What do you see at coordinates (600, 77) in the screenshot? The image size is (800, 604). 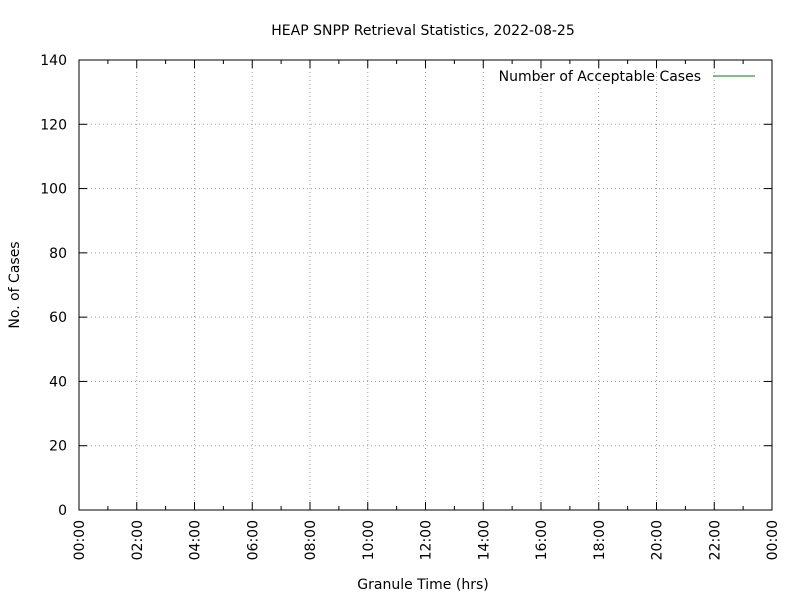 I see `legend-label: Number of Acceptable Cases` at bounding box center [600, 77].